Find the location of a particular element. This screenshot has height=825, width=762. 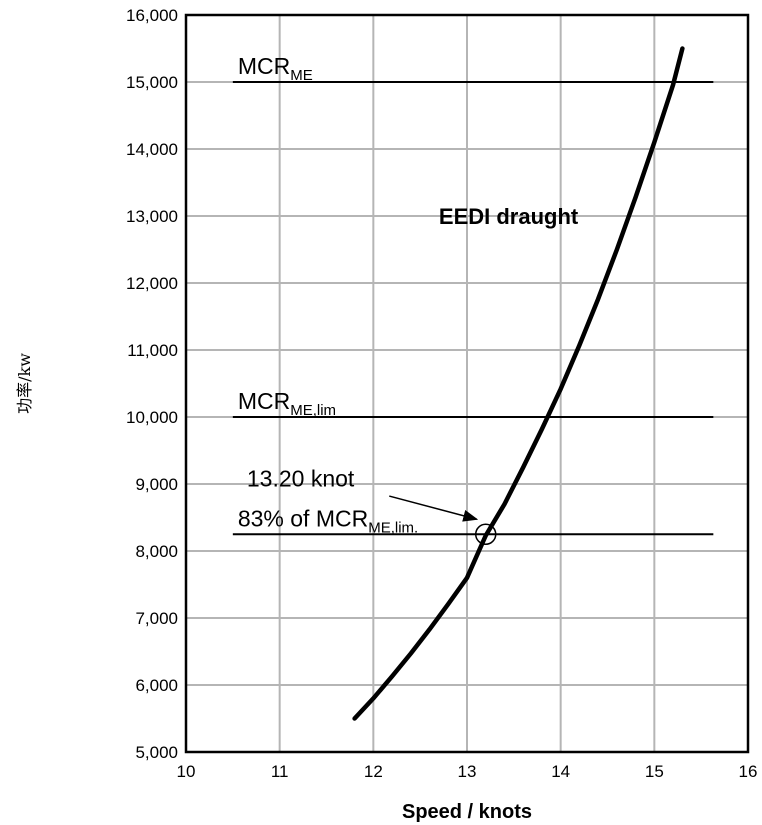

x-tick-label: 13 is located at coordinates (467, 771).